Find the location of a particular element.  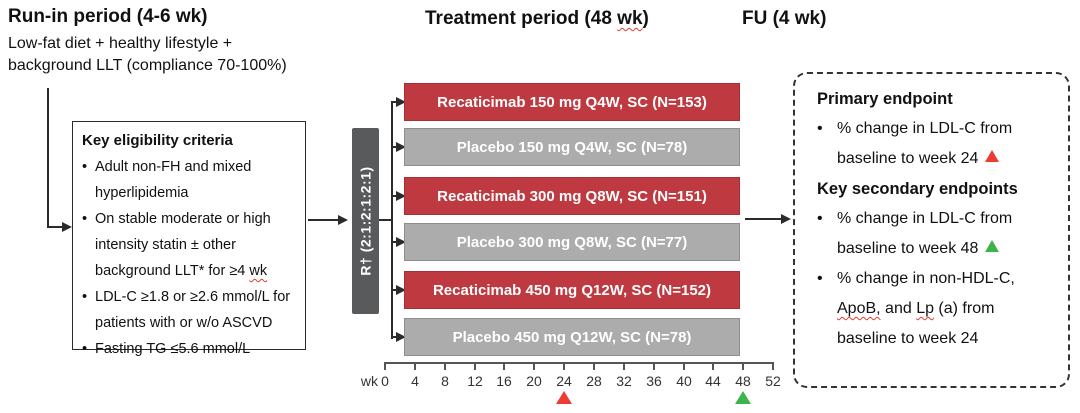

branch-arrowhead-arm3-icon is located at coordinates (401, 196).